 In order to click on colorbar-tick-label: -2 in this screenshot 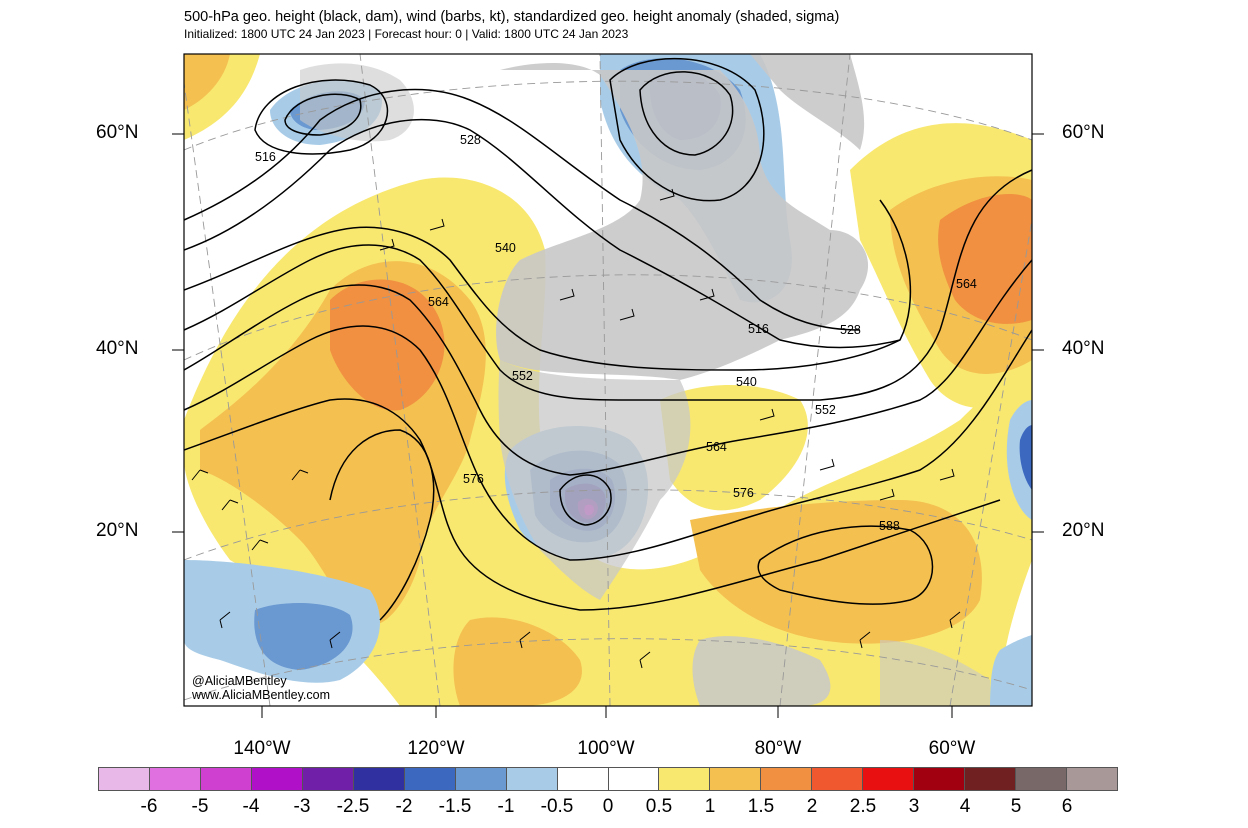, I will do `click(404, 806)`.